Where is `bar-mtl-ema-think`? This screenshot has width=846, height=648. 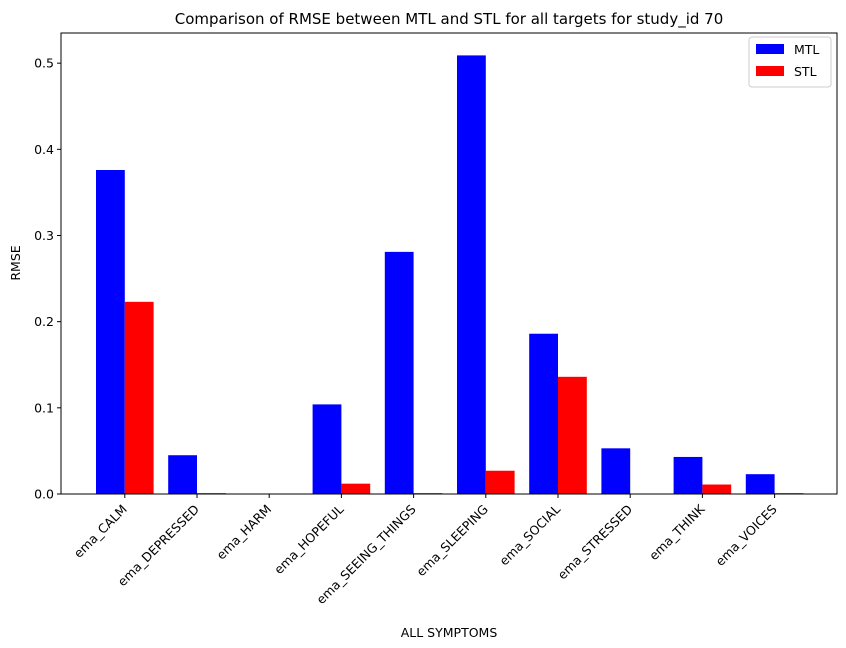
bar-mtl-ema-think is located at coordinates (688, 475).